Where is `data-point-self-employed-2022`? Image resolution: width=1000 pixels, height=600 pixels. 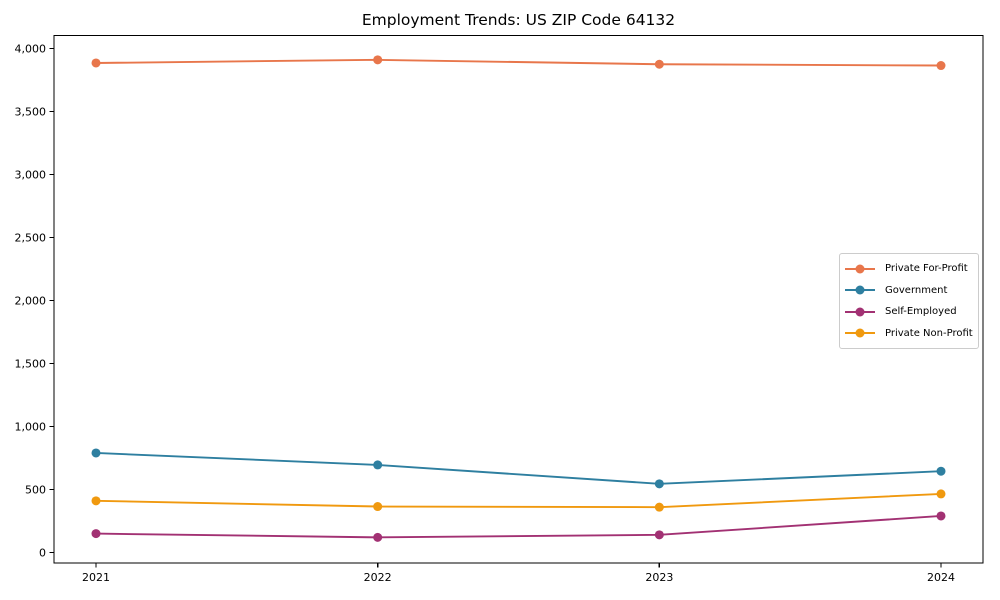
data-point-self-employed-2022 is located at coordinates (378, 537).